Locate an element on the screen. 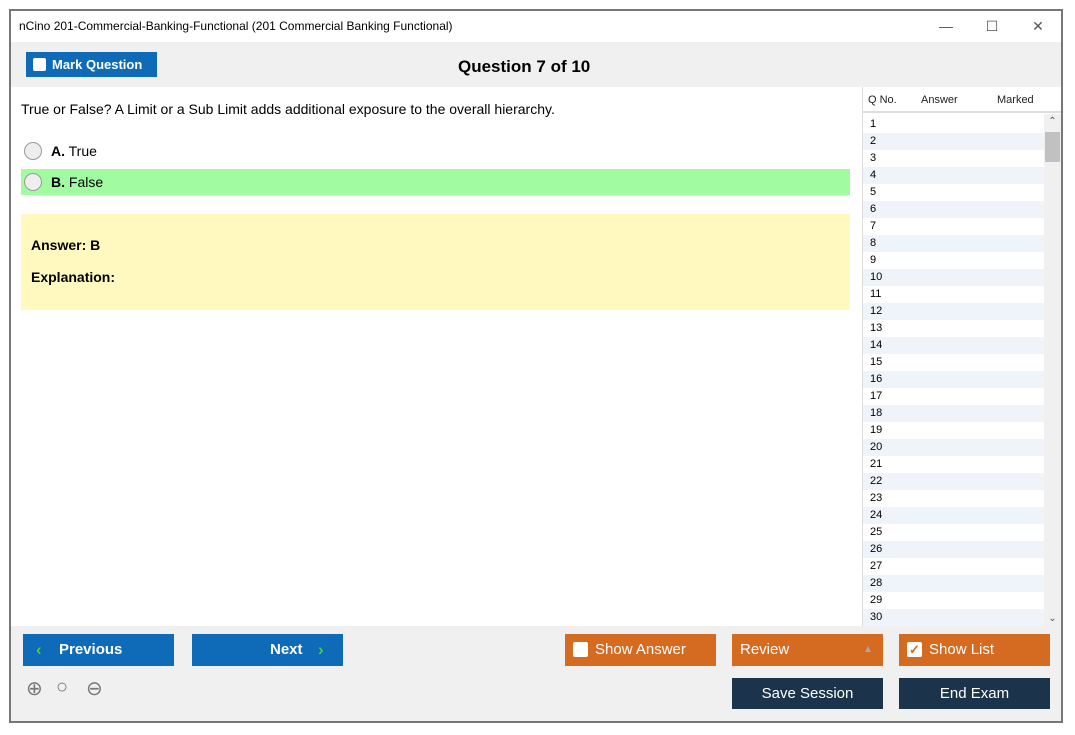 Image resolution: width=1075 pixels, height=735 pixels. list-row: 23 is located at coordinates (876, 498).